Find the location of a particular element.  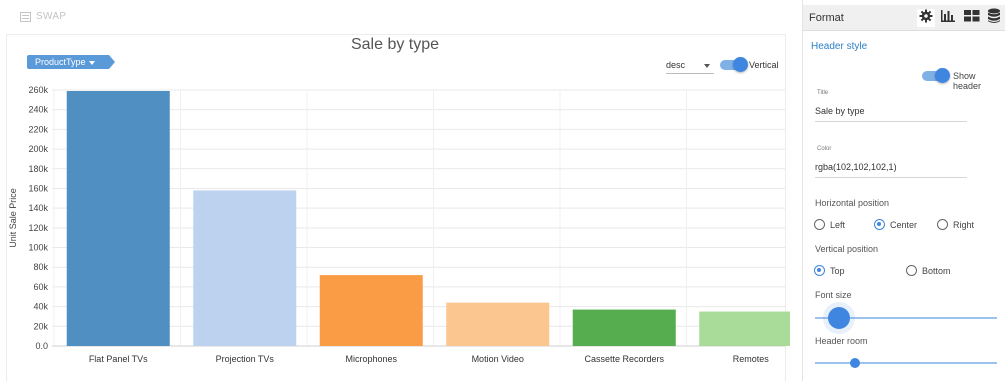

title-input-value: Sale by type is located at coordinates (840, 111).